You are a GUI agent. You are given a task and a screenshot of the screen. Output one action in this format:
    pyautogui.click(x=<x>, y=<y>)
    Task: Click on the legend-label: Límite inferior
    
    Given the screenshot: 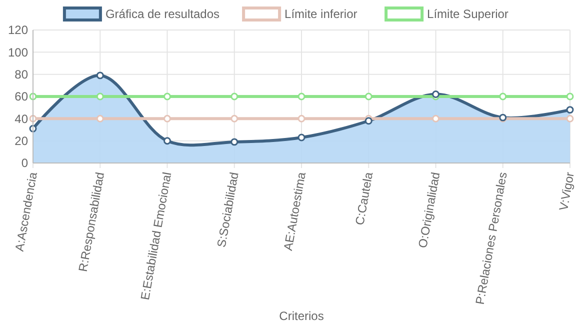 What is the action you would take?
    pyautogui.click(x=321, y=14)
    